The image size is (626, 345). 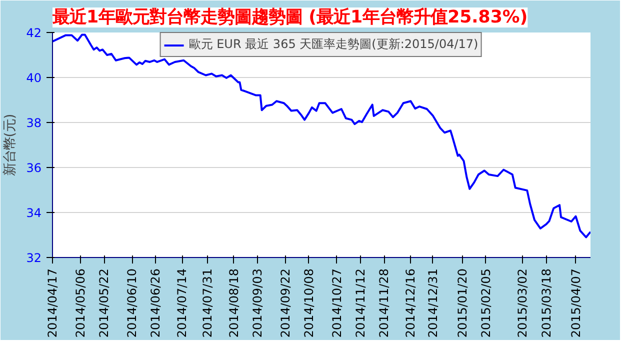 What do you see at coordinates (485, 303) in the screenshot?
I see `x-tick-label: 2015/02/05` at bounding box center [485, 303].